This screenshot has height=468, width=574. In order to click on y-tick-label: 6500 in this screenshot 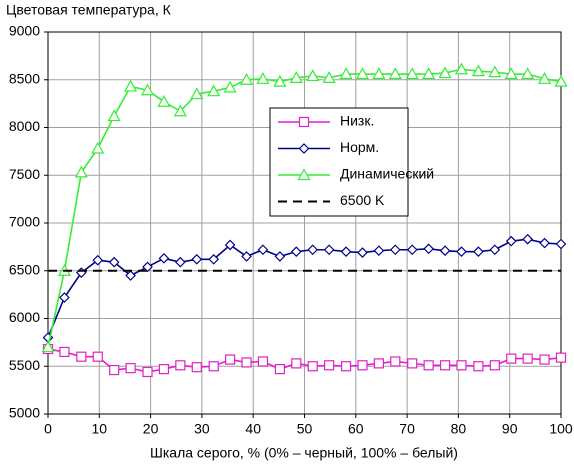, I will do `click(24, 269)`.